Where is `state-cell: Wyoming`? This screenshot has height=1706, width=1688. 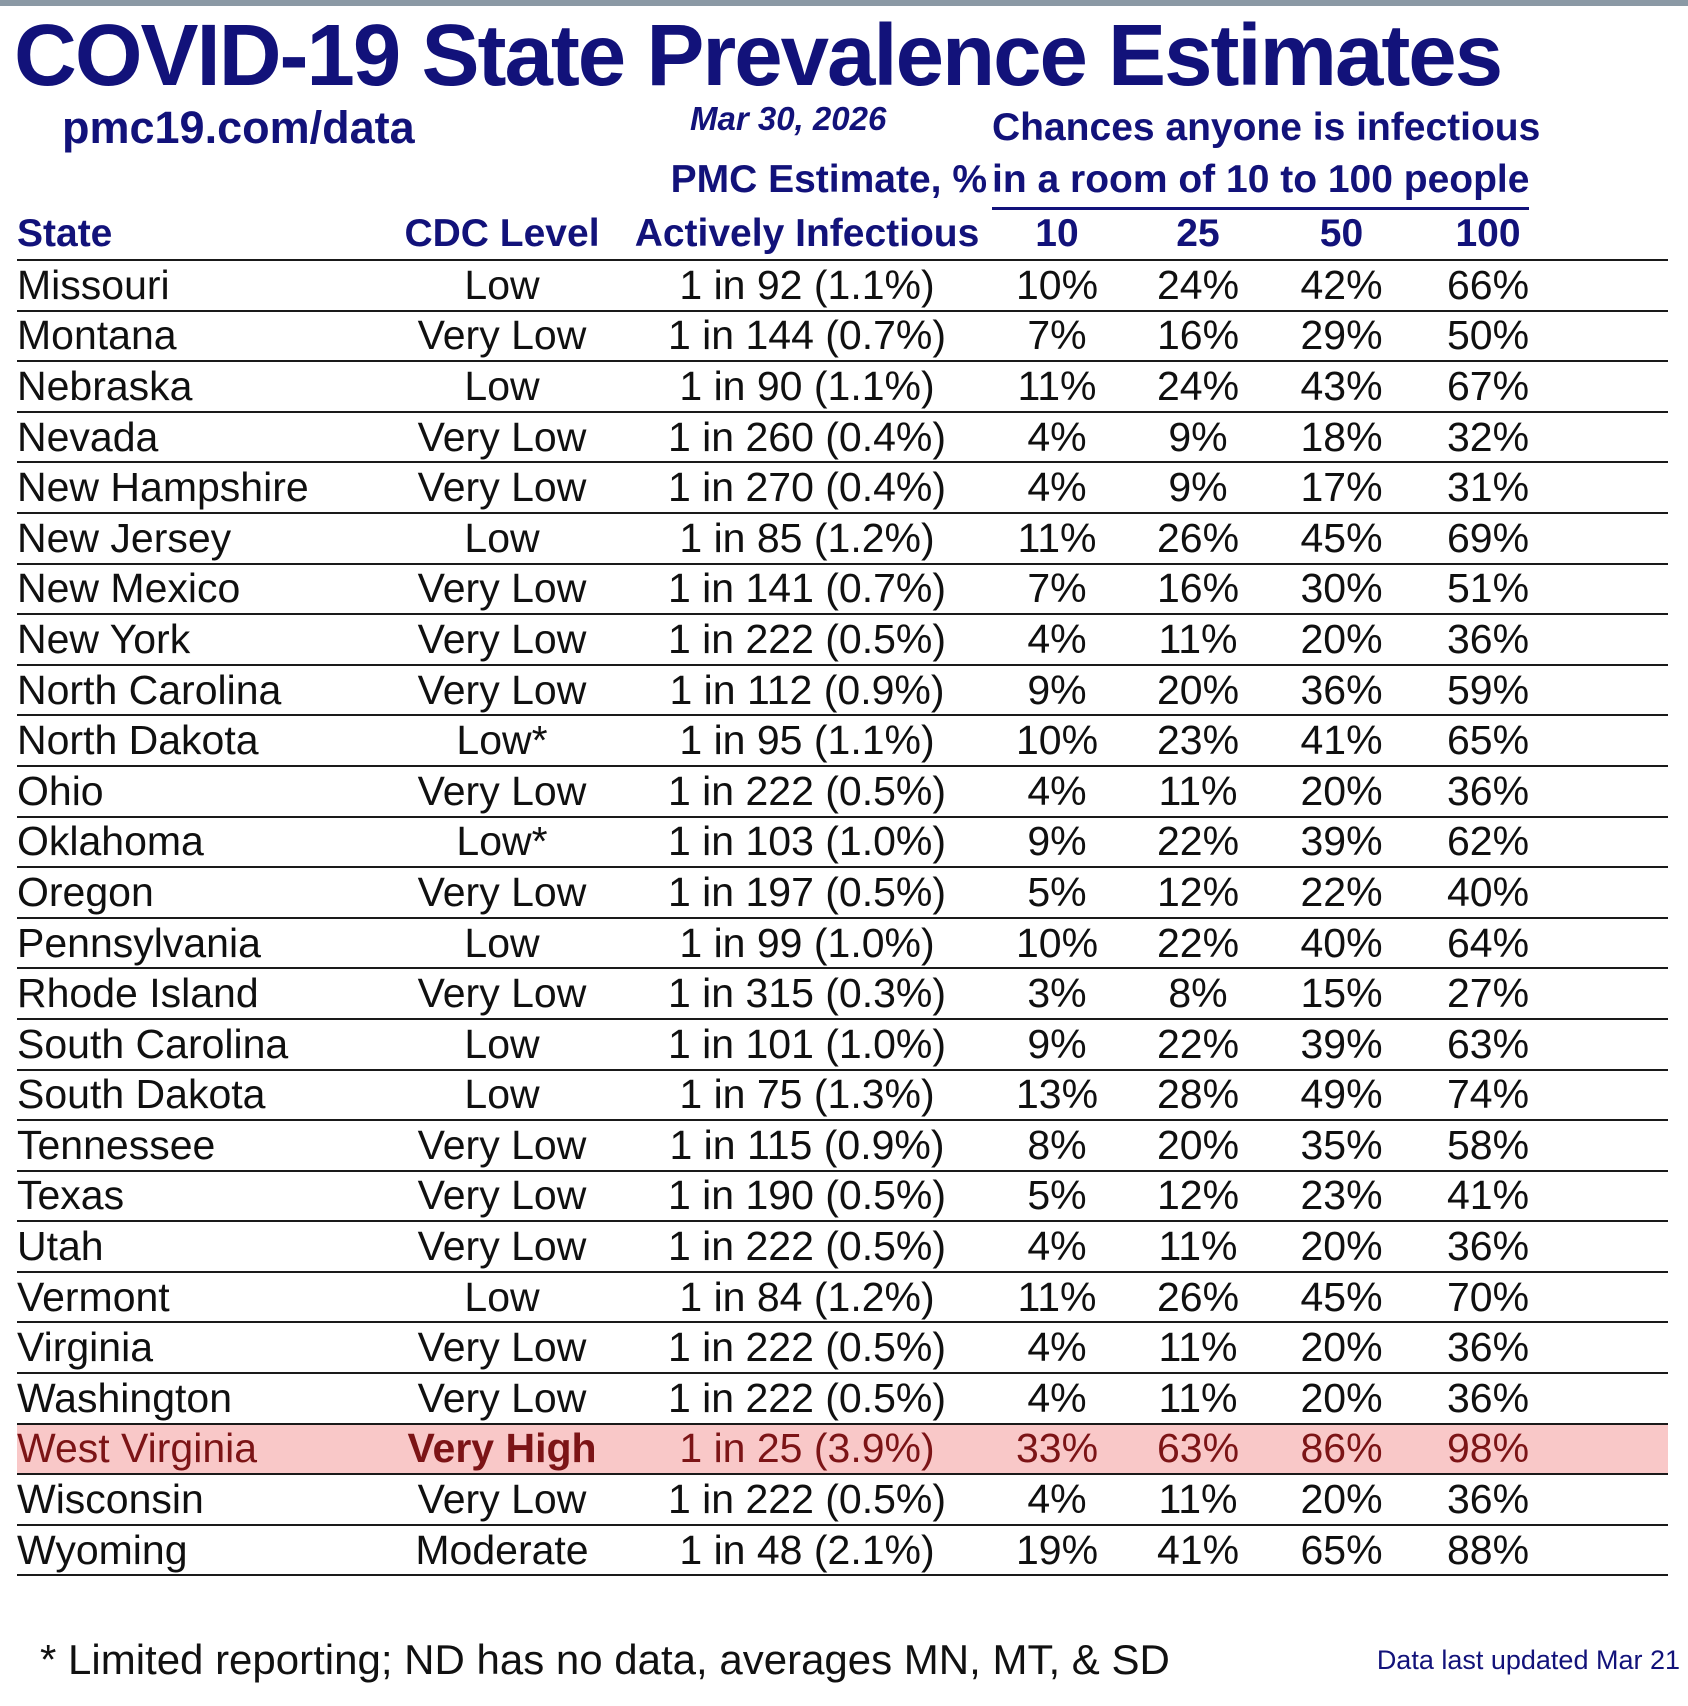
state-cell: Wyoming is located at coordinates (197, 1550).